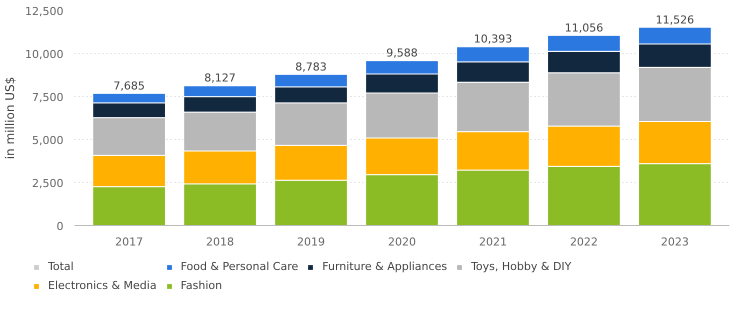 This screenshot has height=332, width=750. What do you see at coordinates (402, 242) in the screenshot?
I see `x-tick-label: 2020` at bounding box center [402, 242].